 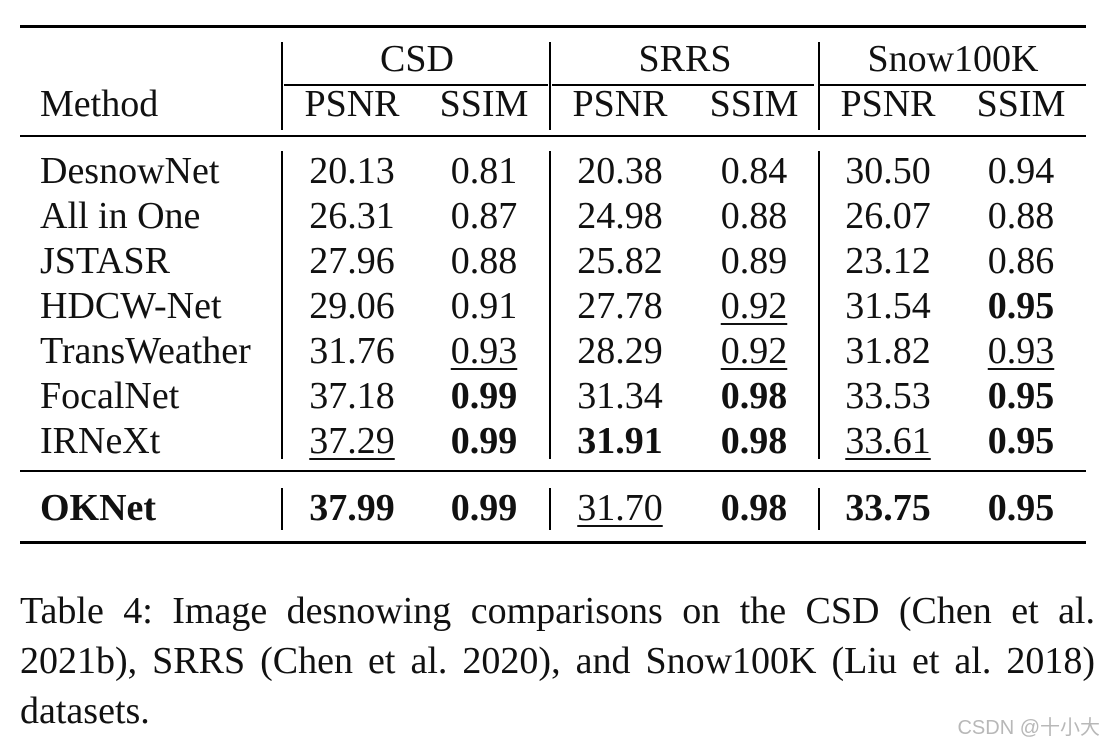 What do you see at coordinates (888, 306) in the screenshot?
I see `table-cell: 31.54` at bounding box center [888, 306].